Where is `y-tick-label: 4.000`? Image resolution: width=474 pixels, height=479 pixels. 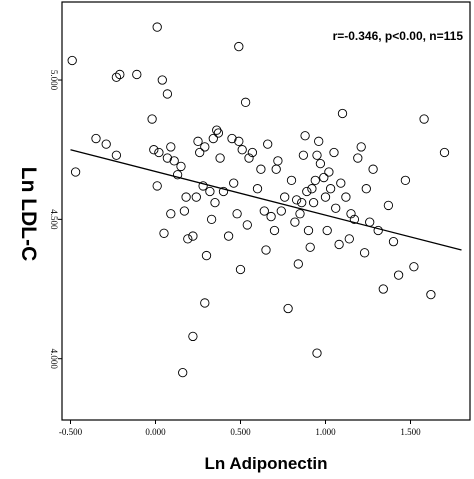
y-tick-label: 4.000 is located at coordinates (54, 359).